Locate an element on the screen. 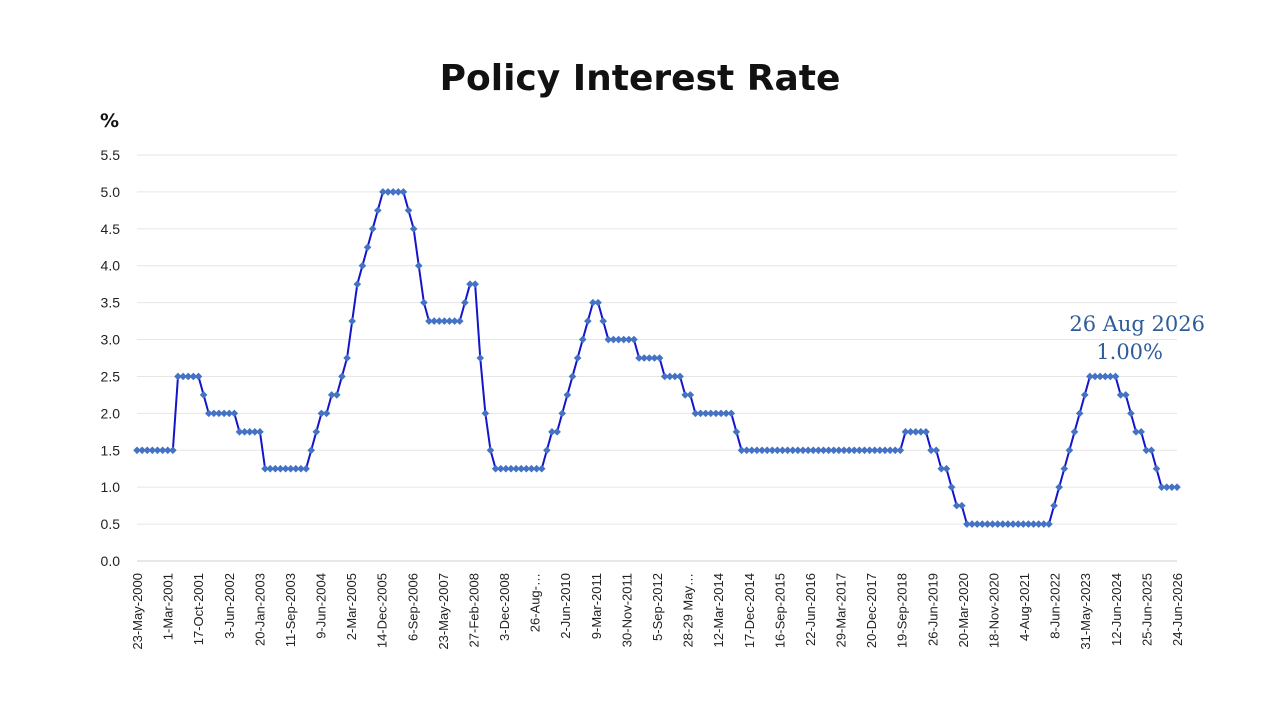 Image resolution: width=1280 pixels, height=720 pixels. x-tick-label: 12-Mar-2014 is located at coordinates (718, 610).